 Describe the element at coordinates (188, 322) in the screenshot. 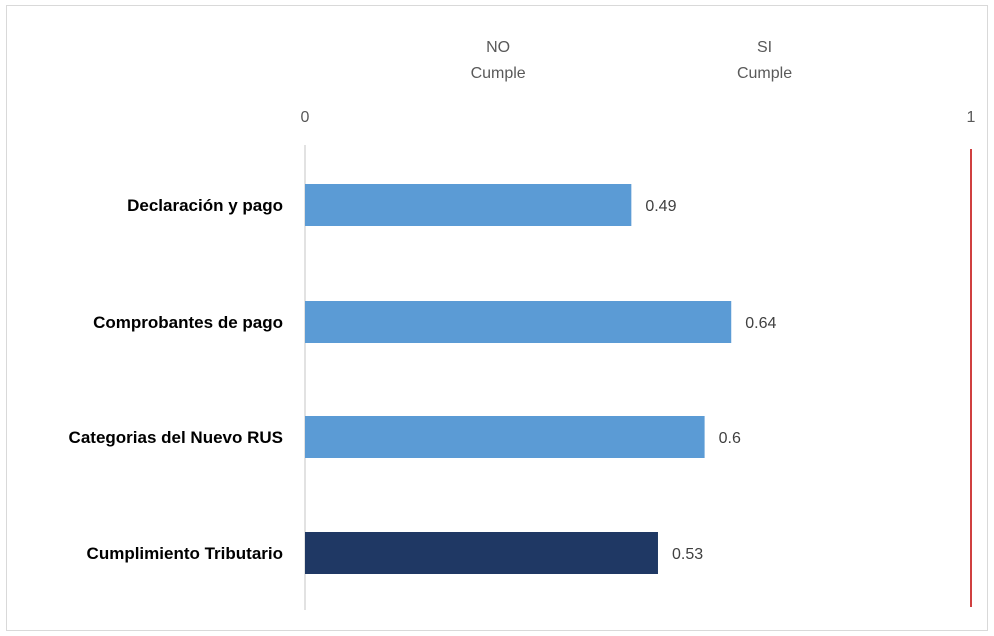

I see `category-label: Comprobantes de pago` at that location.